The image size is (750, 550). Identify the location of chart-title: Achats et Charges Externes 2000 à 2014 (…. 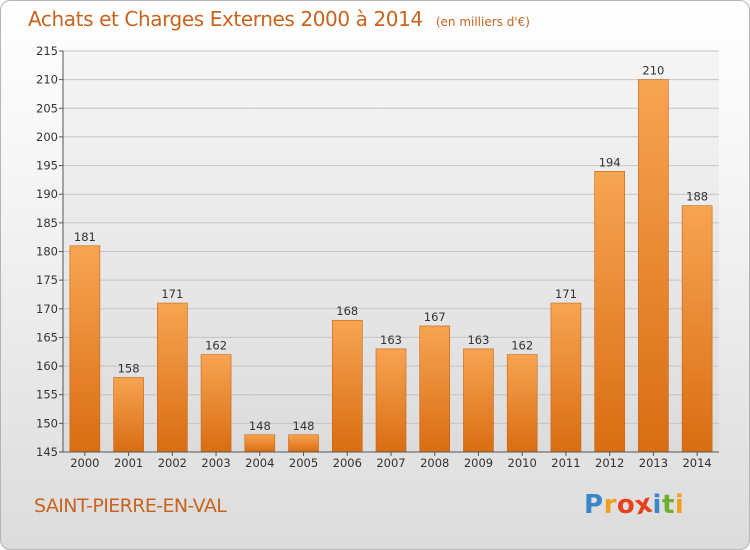
(279, 19).